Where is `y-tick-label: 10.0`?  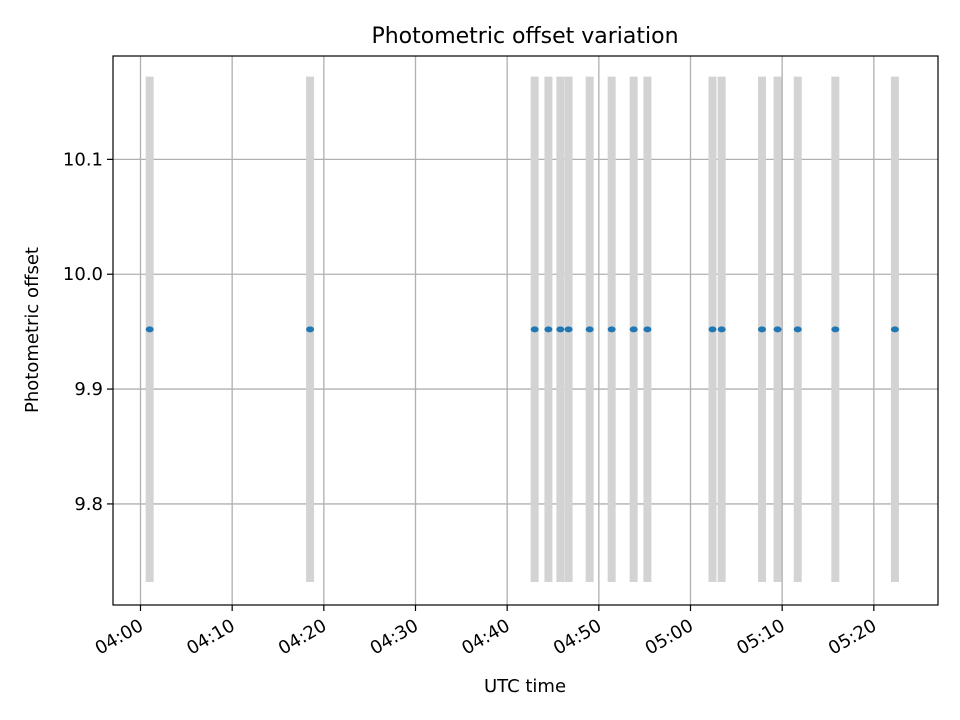 y-tick-label: 10.0 is located at coordinates (83, 274).